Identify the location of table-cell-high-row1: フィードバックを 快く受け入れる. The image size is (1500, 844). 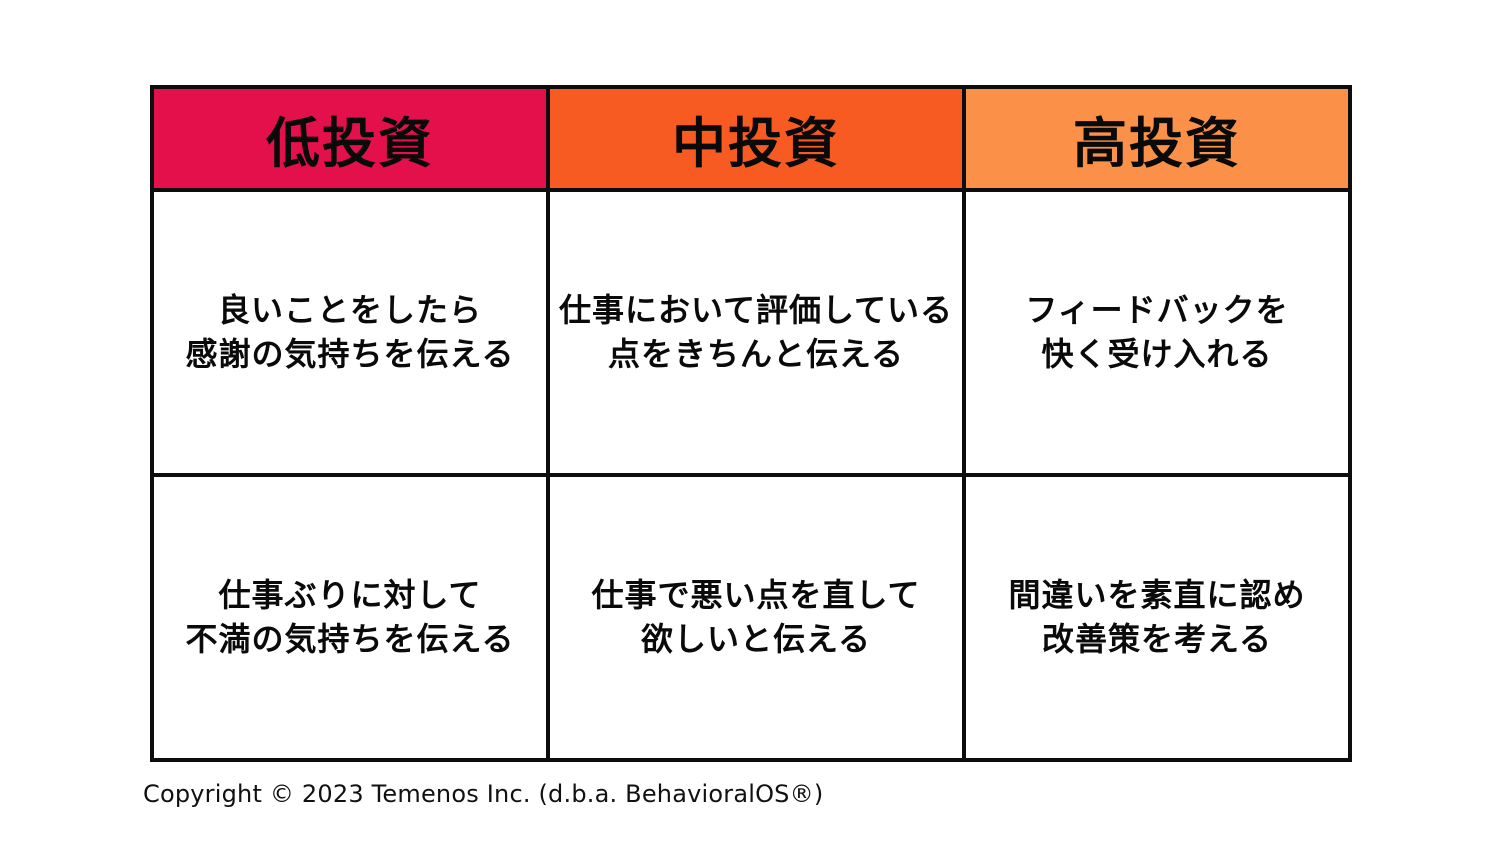
(1157, 332).